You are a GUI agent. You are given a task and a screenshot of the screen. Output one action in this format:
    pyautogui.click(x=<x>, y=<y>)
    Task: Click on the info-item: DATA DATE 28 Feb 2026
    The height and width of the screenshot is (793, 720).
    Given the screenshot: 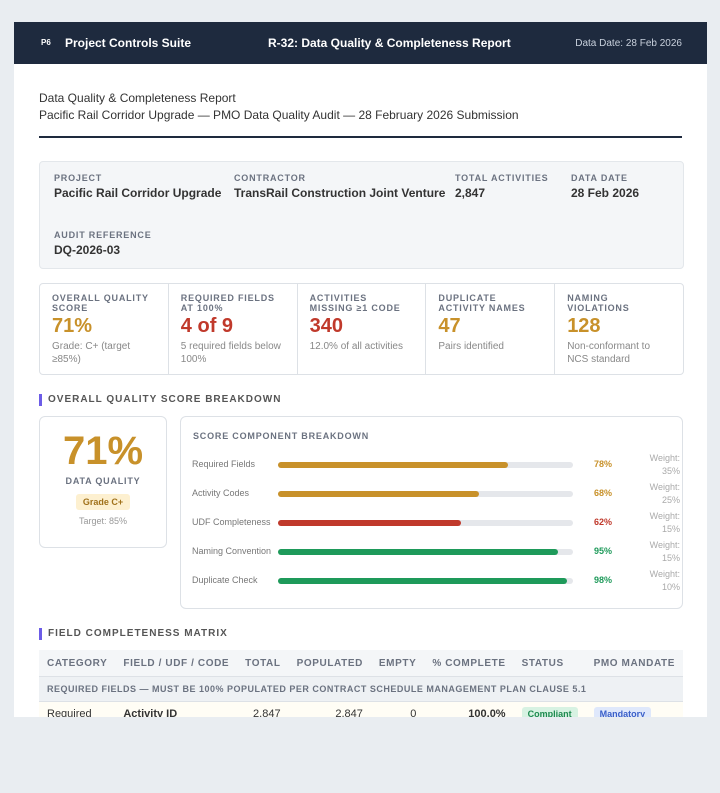 What is the action you would take?
    pyautogui.click(x=605, y=186)
    